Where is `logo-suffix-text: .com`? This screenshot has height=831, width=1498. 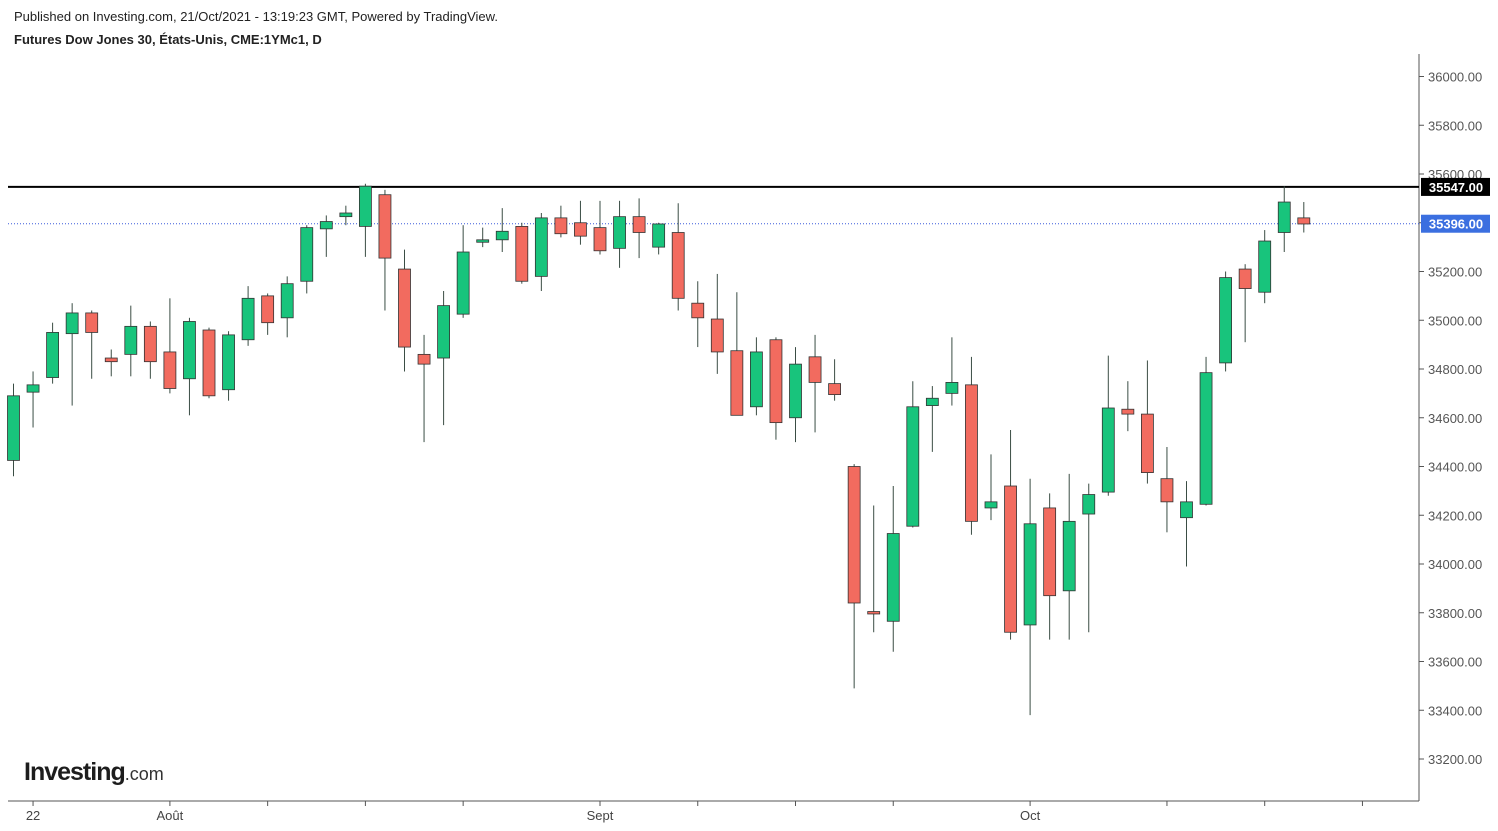
logo-suffix-text: .com is located at coordinates (144, 774).